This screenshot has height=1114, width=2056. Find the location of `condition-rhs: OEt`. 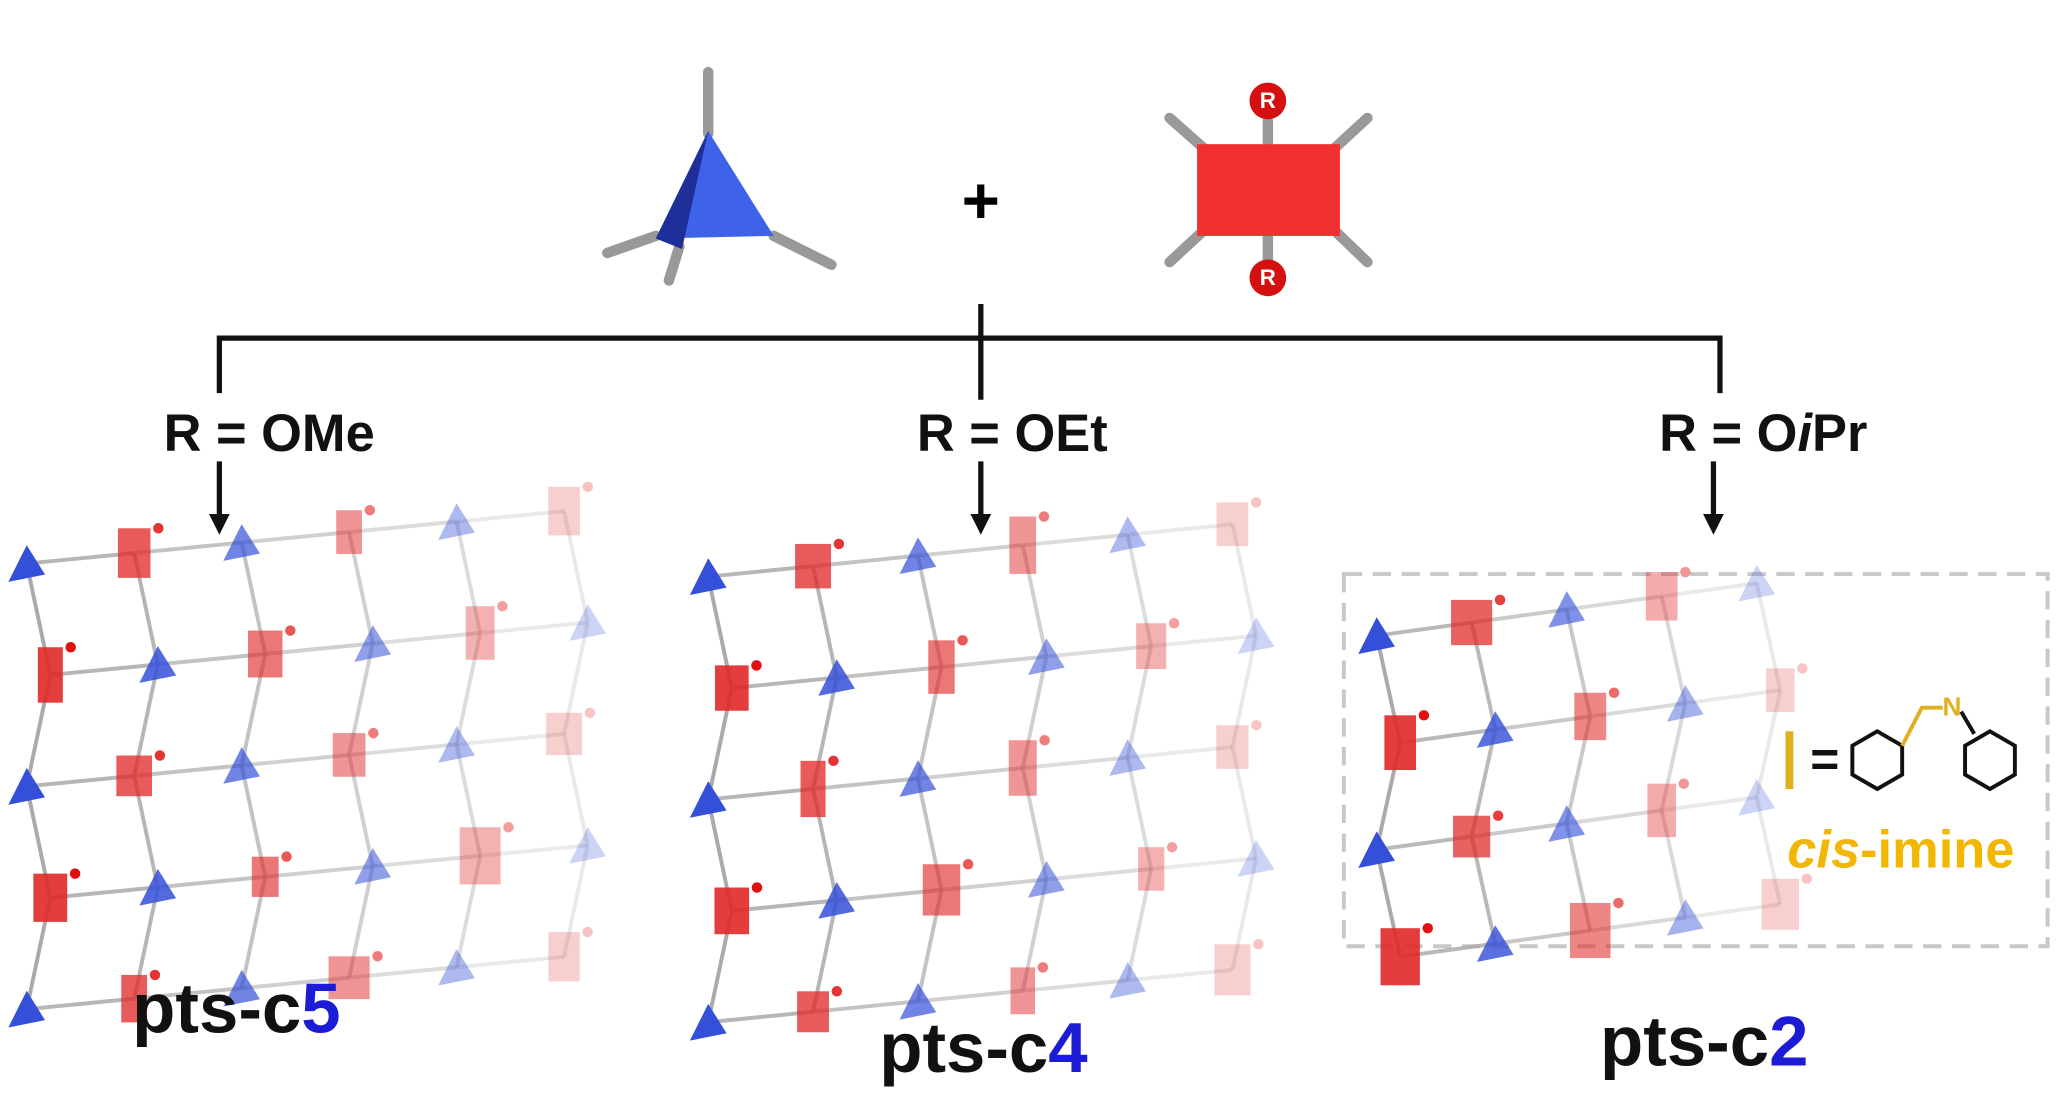

condition-rhs: OEt is located at coordinates (1060, 434).